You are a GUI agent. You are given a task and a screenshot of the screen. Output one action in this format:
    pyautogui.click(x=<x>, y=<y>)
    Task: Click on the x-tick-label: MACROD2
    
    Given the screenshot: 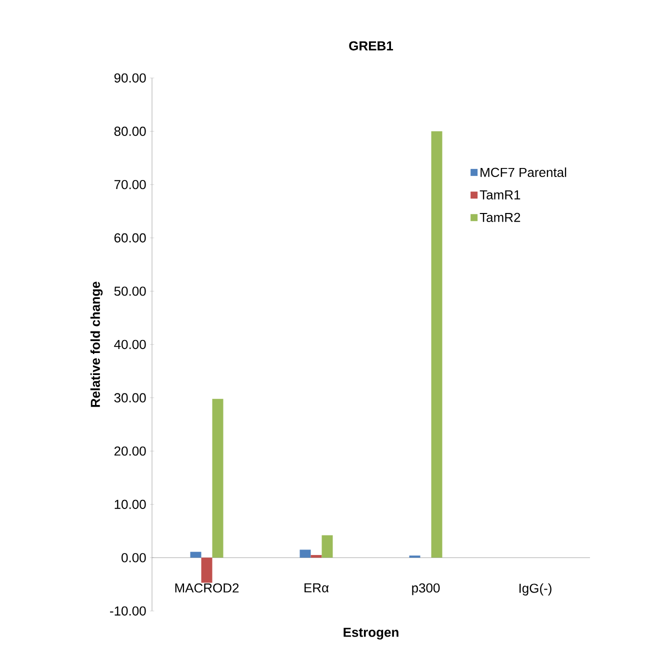 What is the action you would take?
    pyautogui.click(x=207, y=588)
    